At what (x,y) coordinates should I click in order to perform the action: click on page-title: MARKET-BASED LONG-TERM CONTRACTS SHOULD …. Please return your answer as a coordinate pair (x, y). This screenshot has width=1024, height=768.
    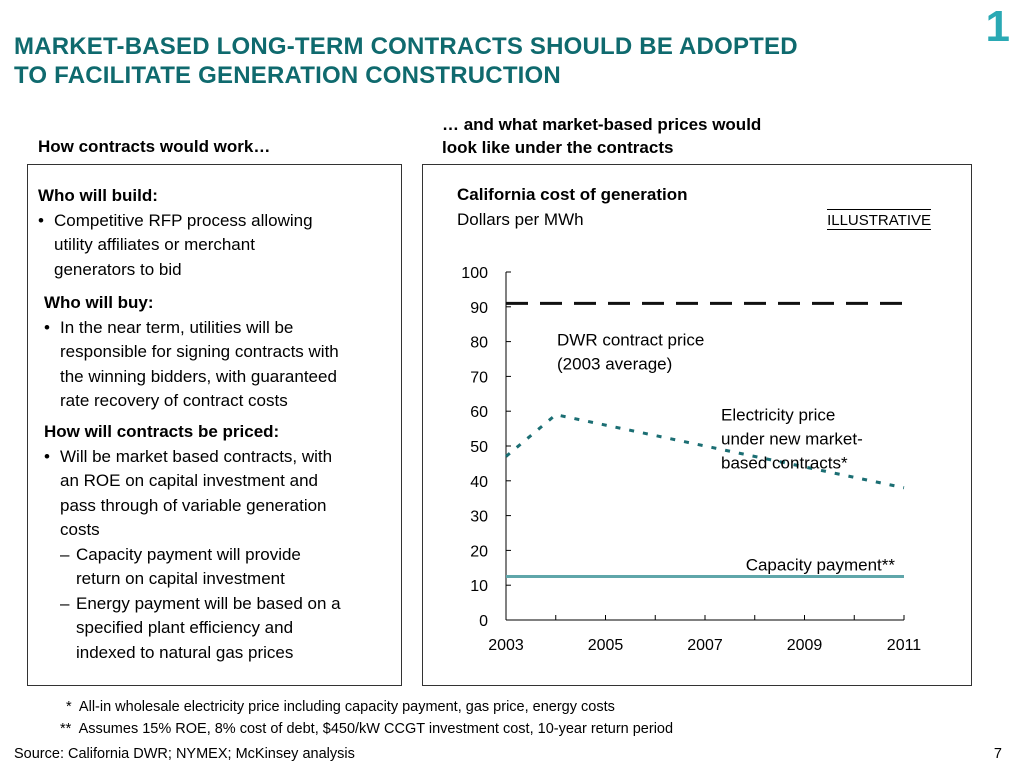
    Looking at the image, I should click on (464, 61).